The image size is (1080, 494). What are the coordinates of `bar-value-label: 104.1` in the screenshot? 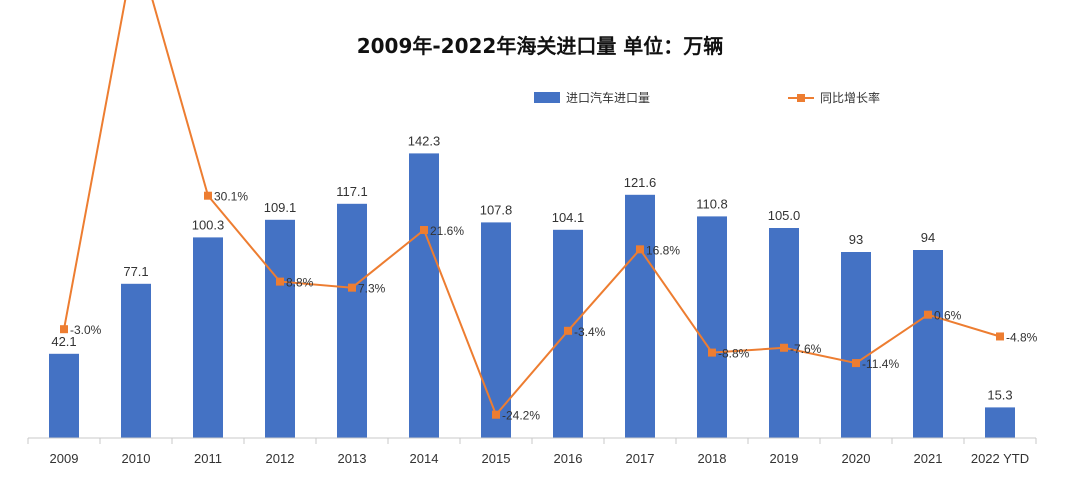 It's located at (568, 217).